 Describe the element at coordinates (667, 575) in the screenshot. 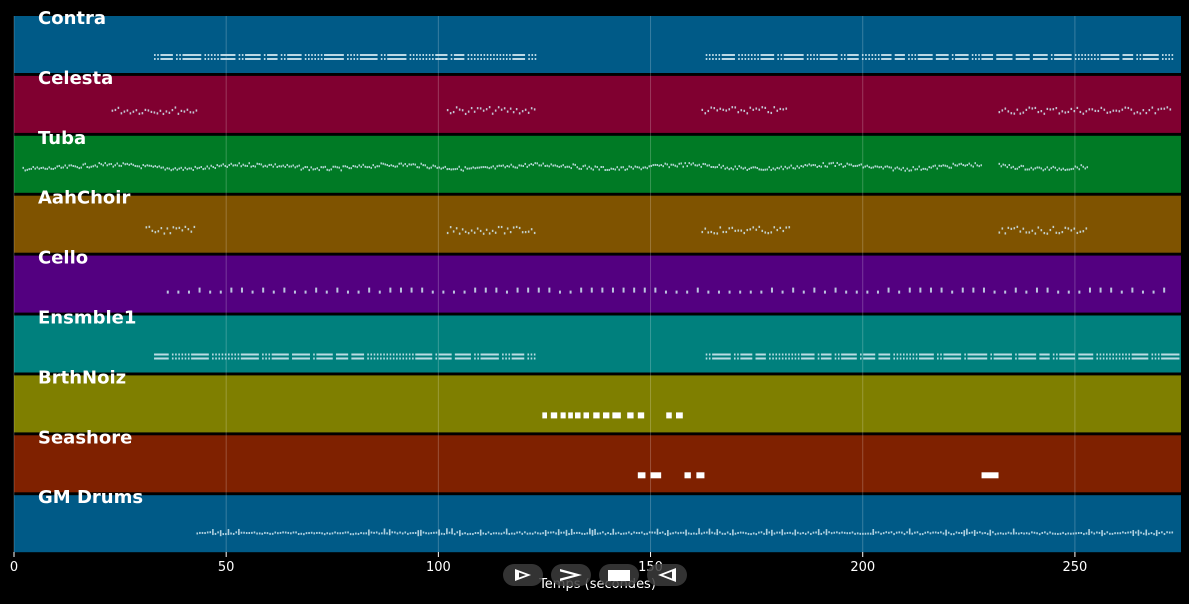

I see `rewind-button` at that location.